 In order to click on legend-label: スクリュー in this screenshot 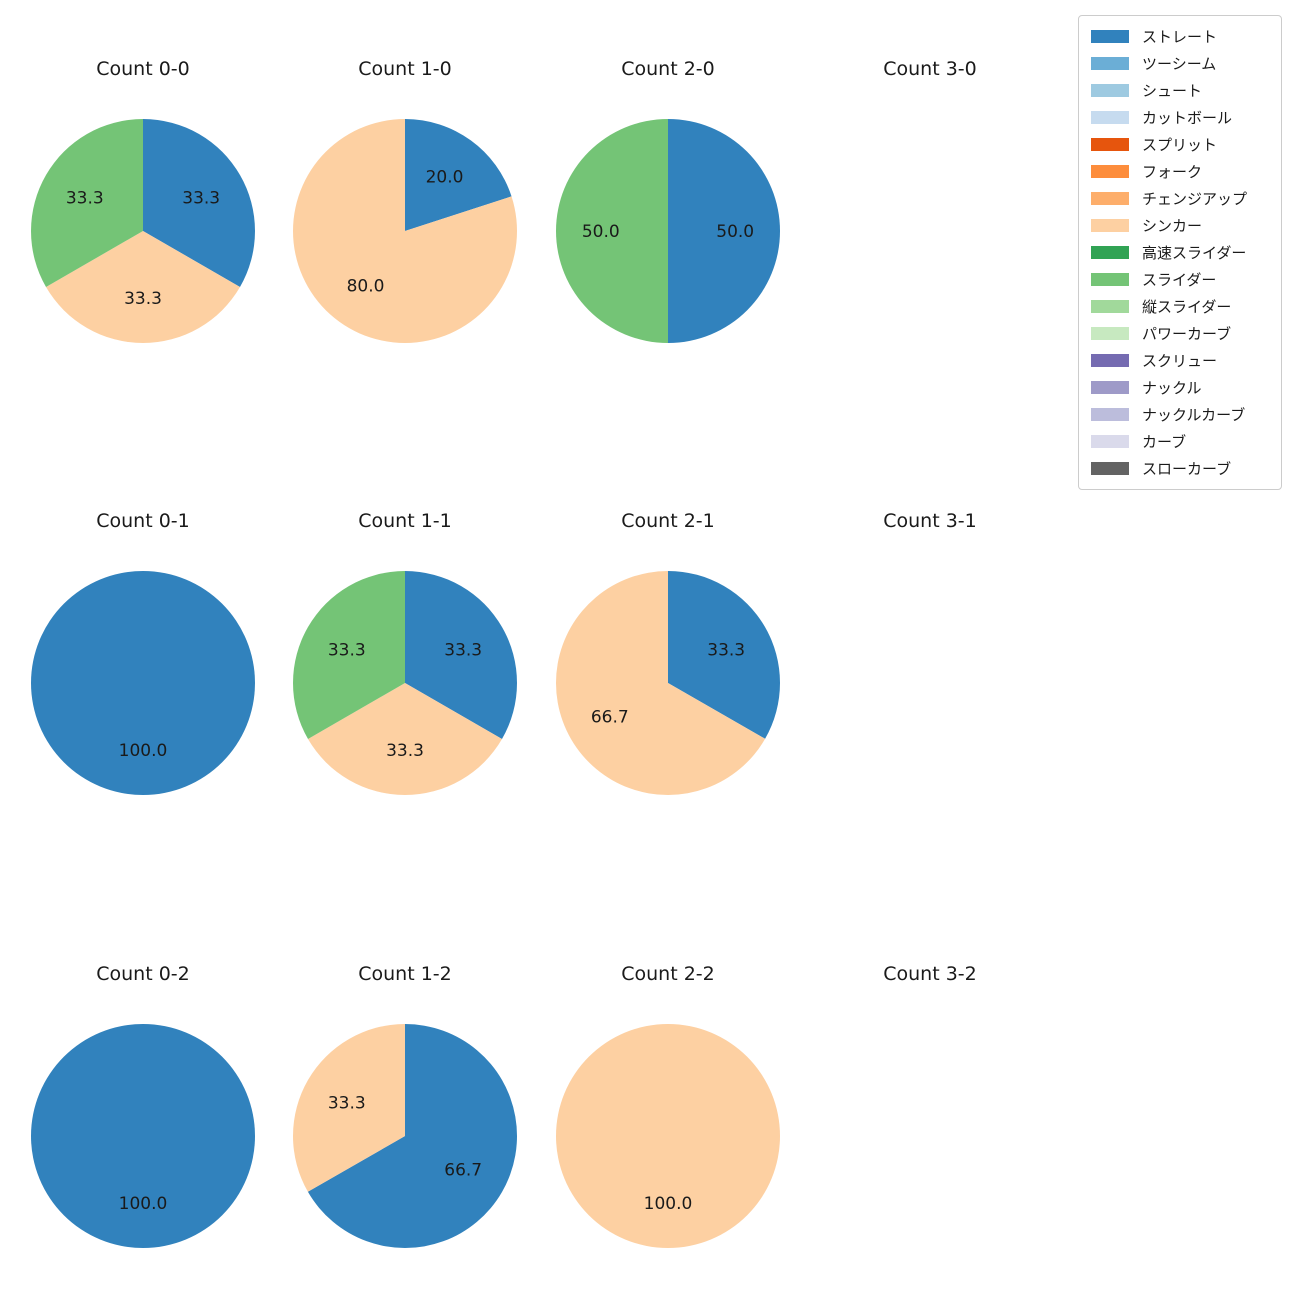, I will do `click(1180, 361)`.